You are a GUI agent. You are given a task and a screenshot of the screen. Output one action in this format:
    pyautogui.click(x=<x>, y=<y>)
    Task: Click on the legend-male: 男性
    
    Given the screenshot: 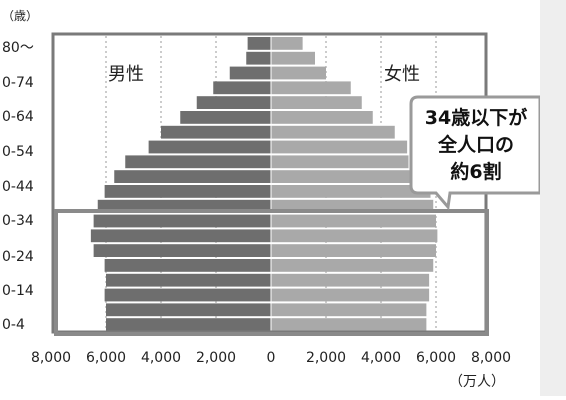 What is the action you would take?
    pyautogui.click(x=126, y=74)
    